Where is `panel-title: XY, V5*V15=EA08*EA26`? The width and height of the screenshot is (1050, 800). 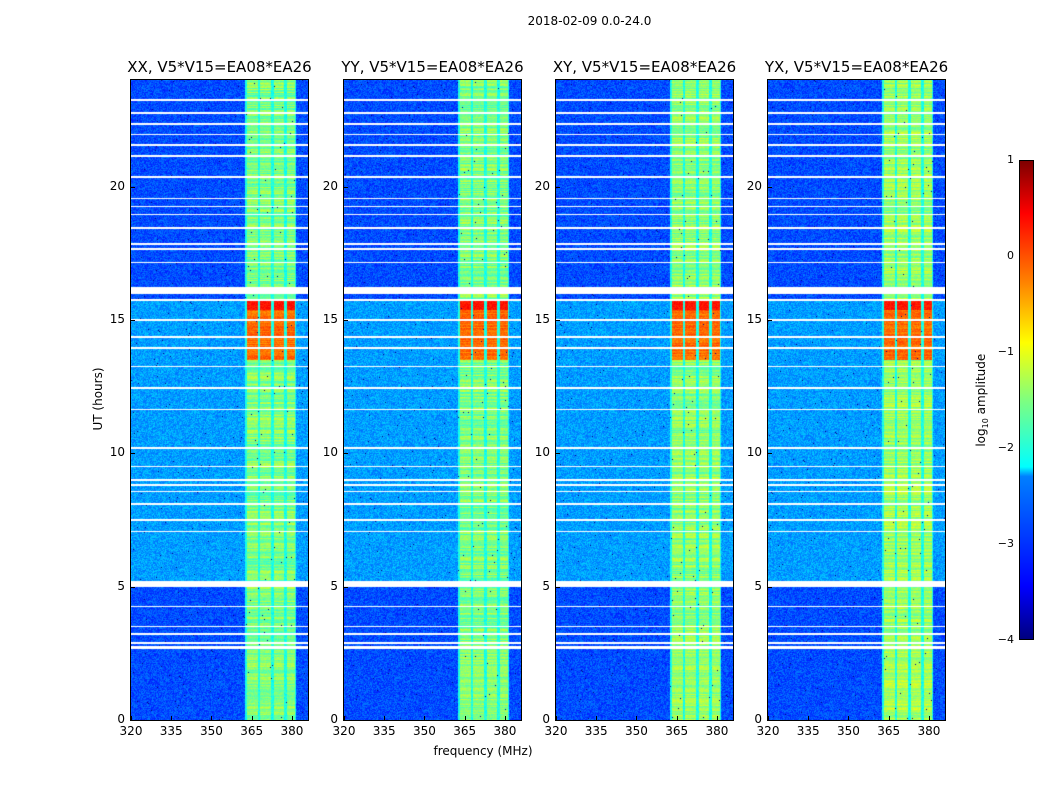
panel-title: XY, V5*V15=EA08*EA26 is located at coordinates (644, 67).